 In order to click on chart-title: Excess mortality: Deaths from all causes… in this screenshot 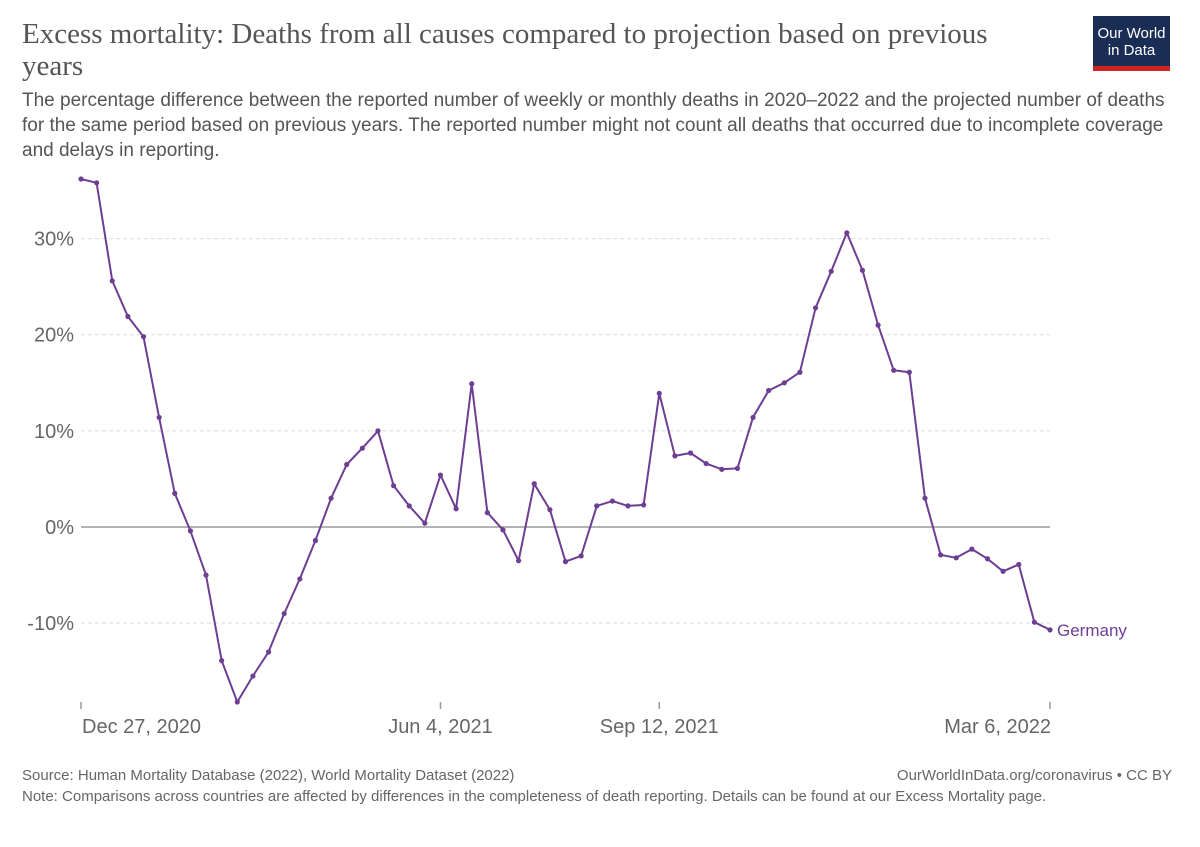, I will do `click(505, 50)`.